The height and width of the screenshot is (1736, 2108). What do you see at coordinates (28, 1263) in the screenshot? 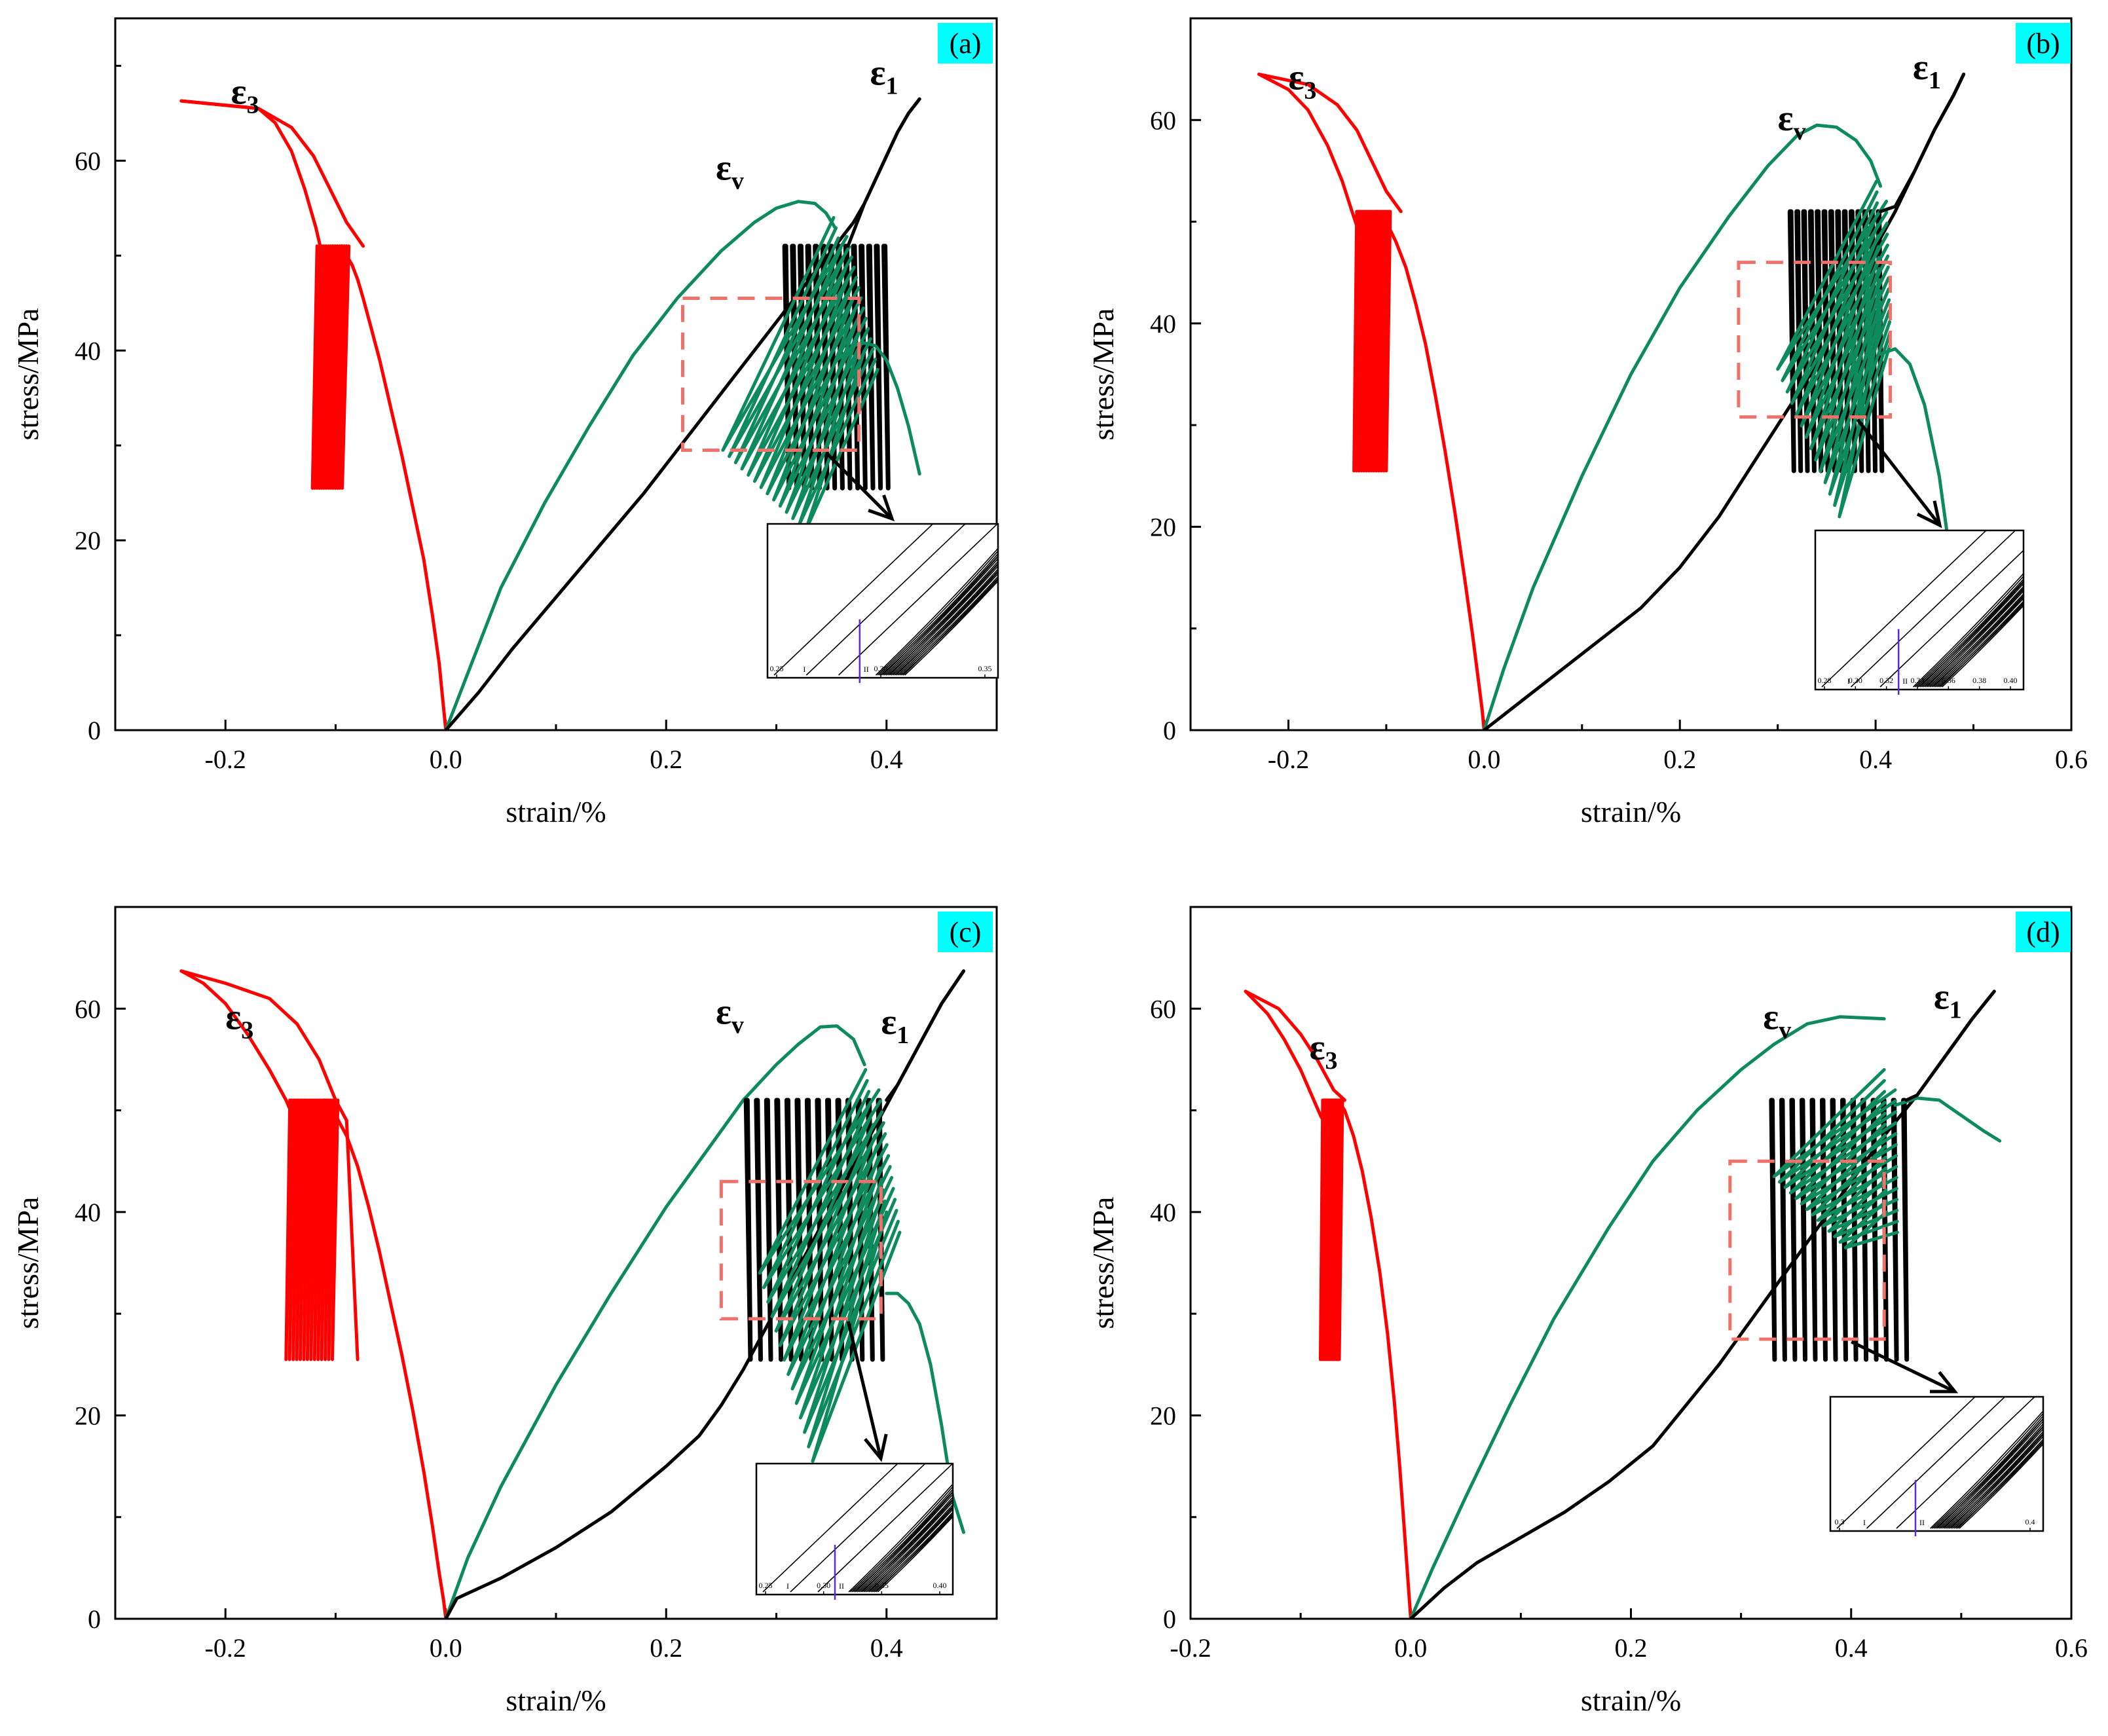
I see `y-axis-title: stress/MPa` at bounding box center [28, 1263].